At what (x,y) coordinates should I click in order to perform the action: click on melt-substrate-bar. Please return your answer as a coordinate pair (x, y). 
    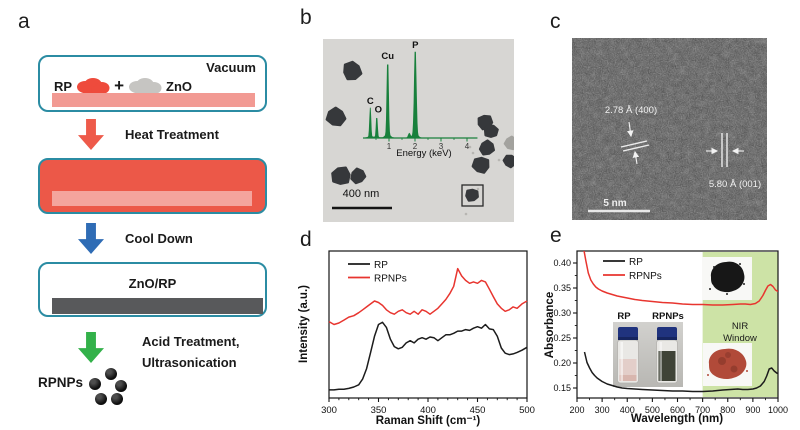
    Looking at the image, I should click on (152, 198).